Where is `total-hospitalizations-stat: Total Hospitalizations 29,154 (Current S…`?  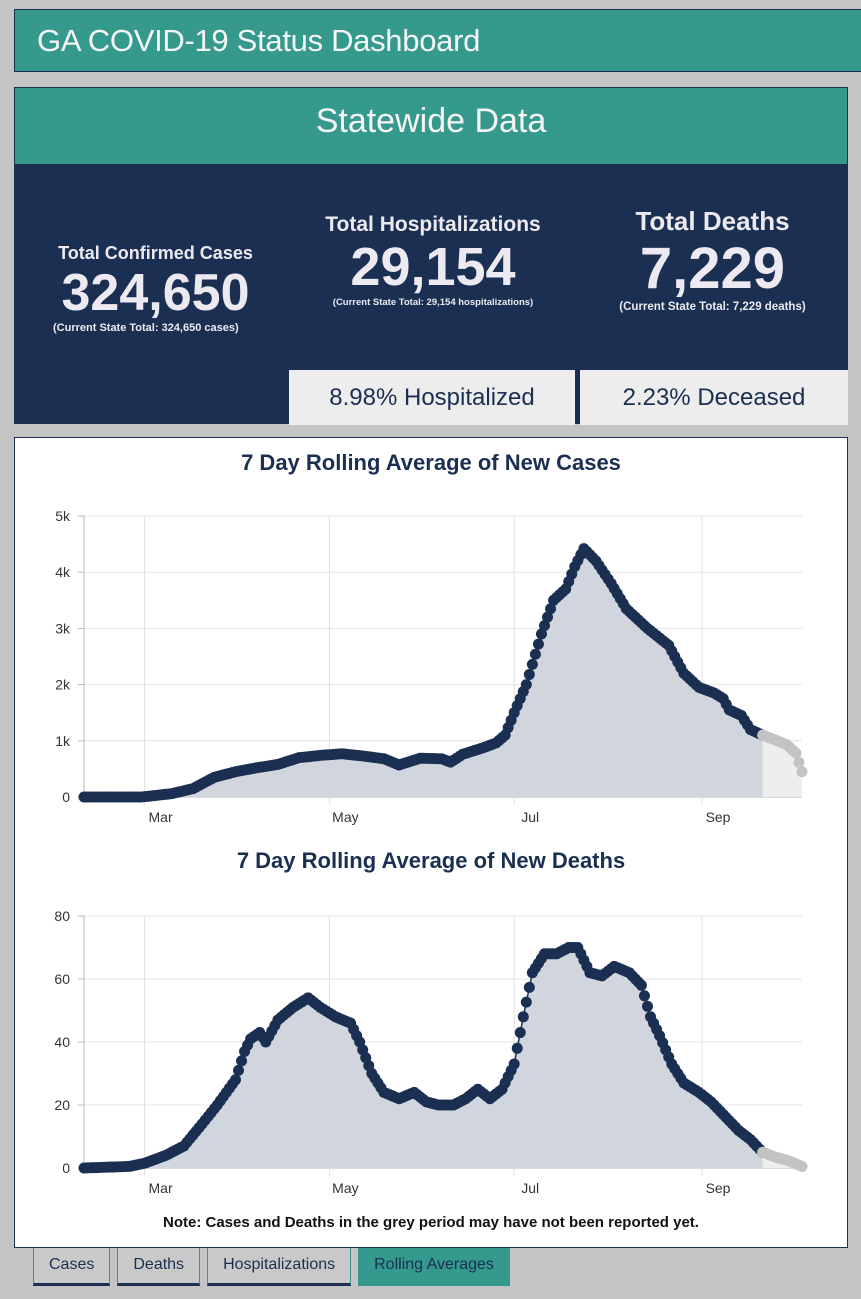
total-hospitalizations-stat: Total Hospitalizations 29,154 (Current S… is located at coordinates (433, 260).